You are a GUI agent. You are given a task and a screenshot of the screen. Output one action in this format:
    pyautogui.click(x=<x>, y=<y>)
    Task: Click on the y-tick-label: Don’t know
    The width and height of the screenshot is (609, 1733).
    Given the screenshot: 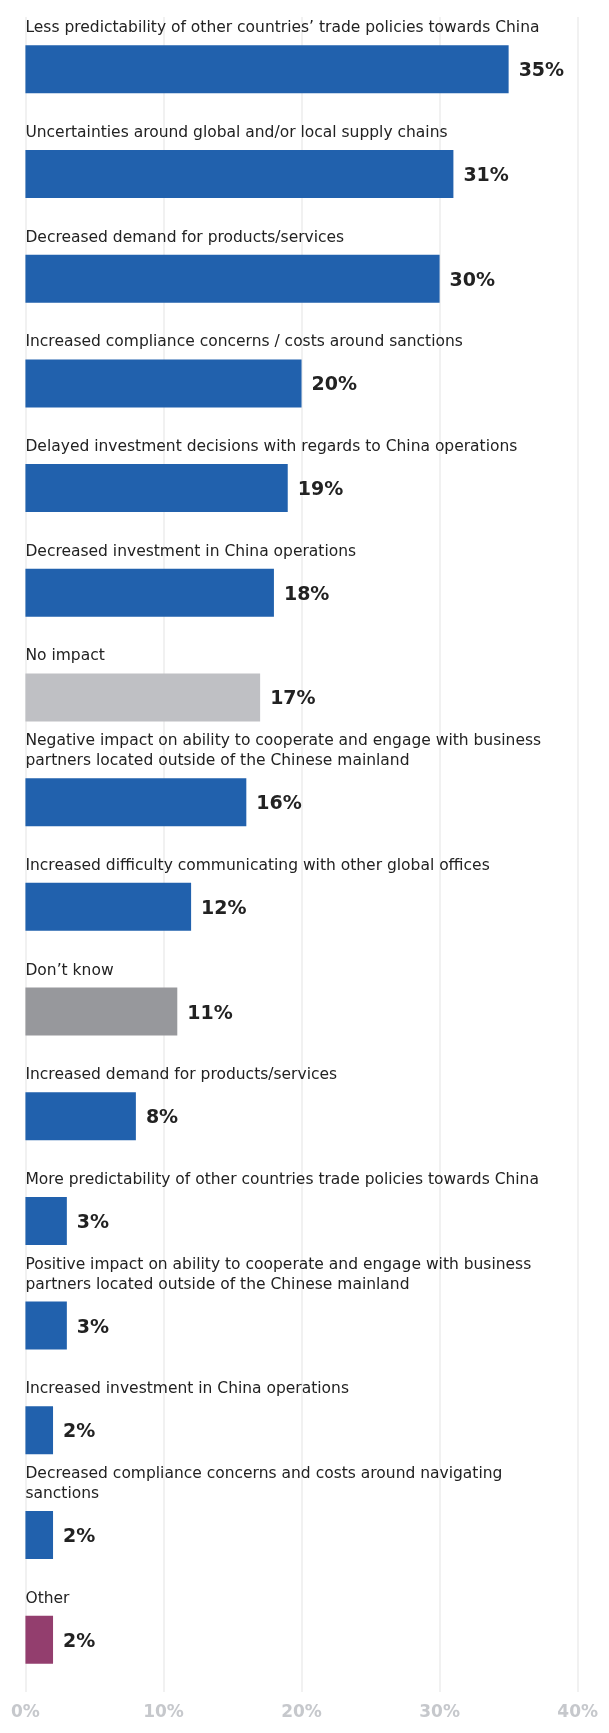 What is the action you would take?
    pyautogui.click(x=69, y=969)
    